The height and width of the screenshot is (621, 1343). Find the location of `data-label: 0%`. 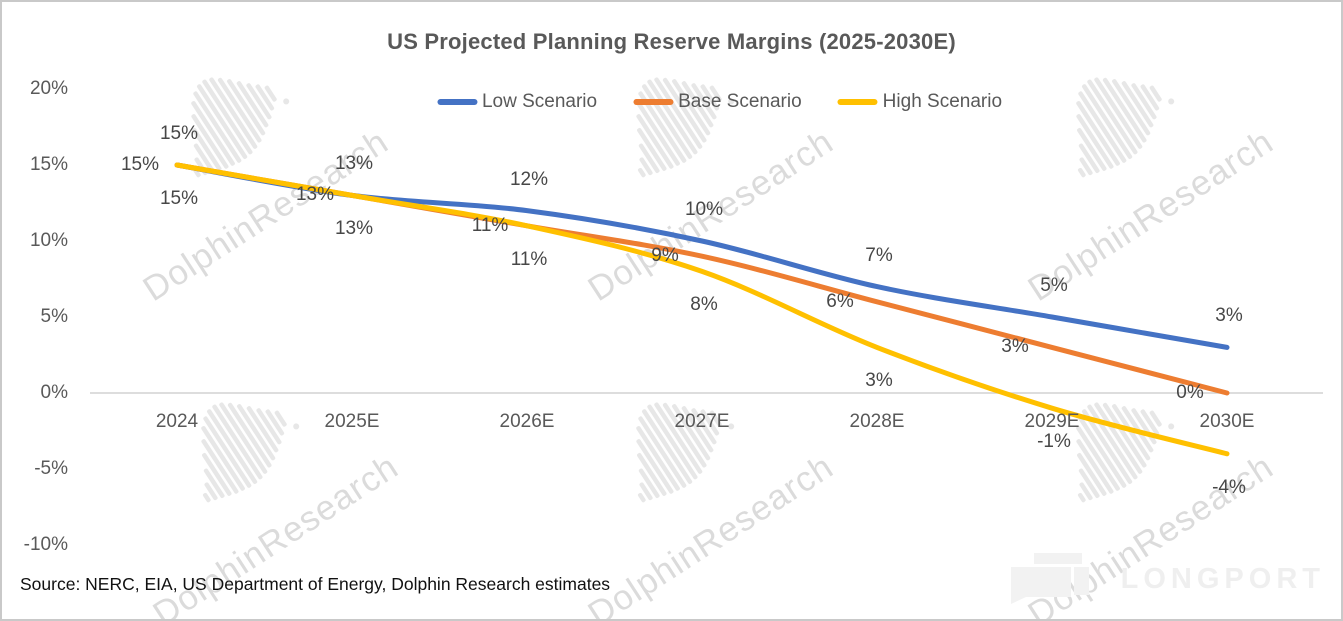

data-label: 0% is located at coordinates (1190, 392).